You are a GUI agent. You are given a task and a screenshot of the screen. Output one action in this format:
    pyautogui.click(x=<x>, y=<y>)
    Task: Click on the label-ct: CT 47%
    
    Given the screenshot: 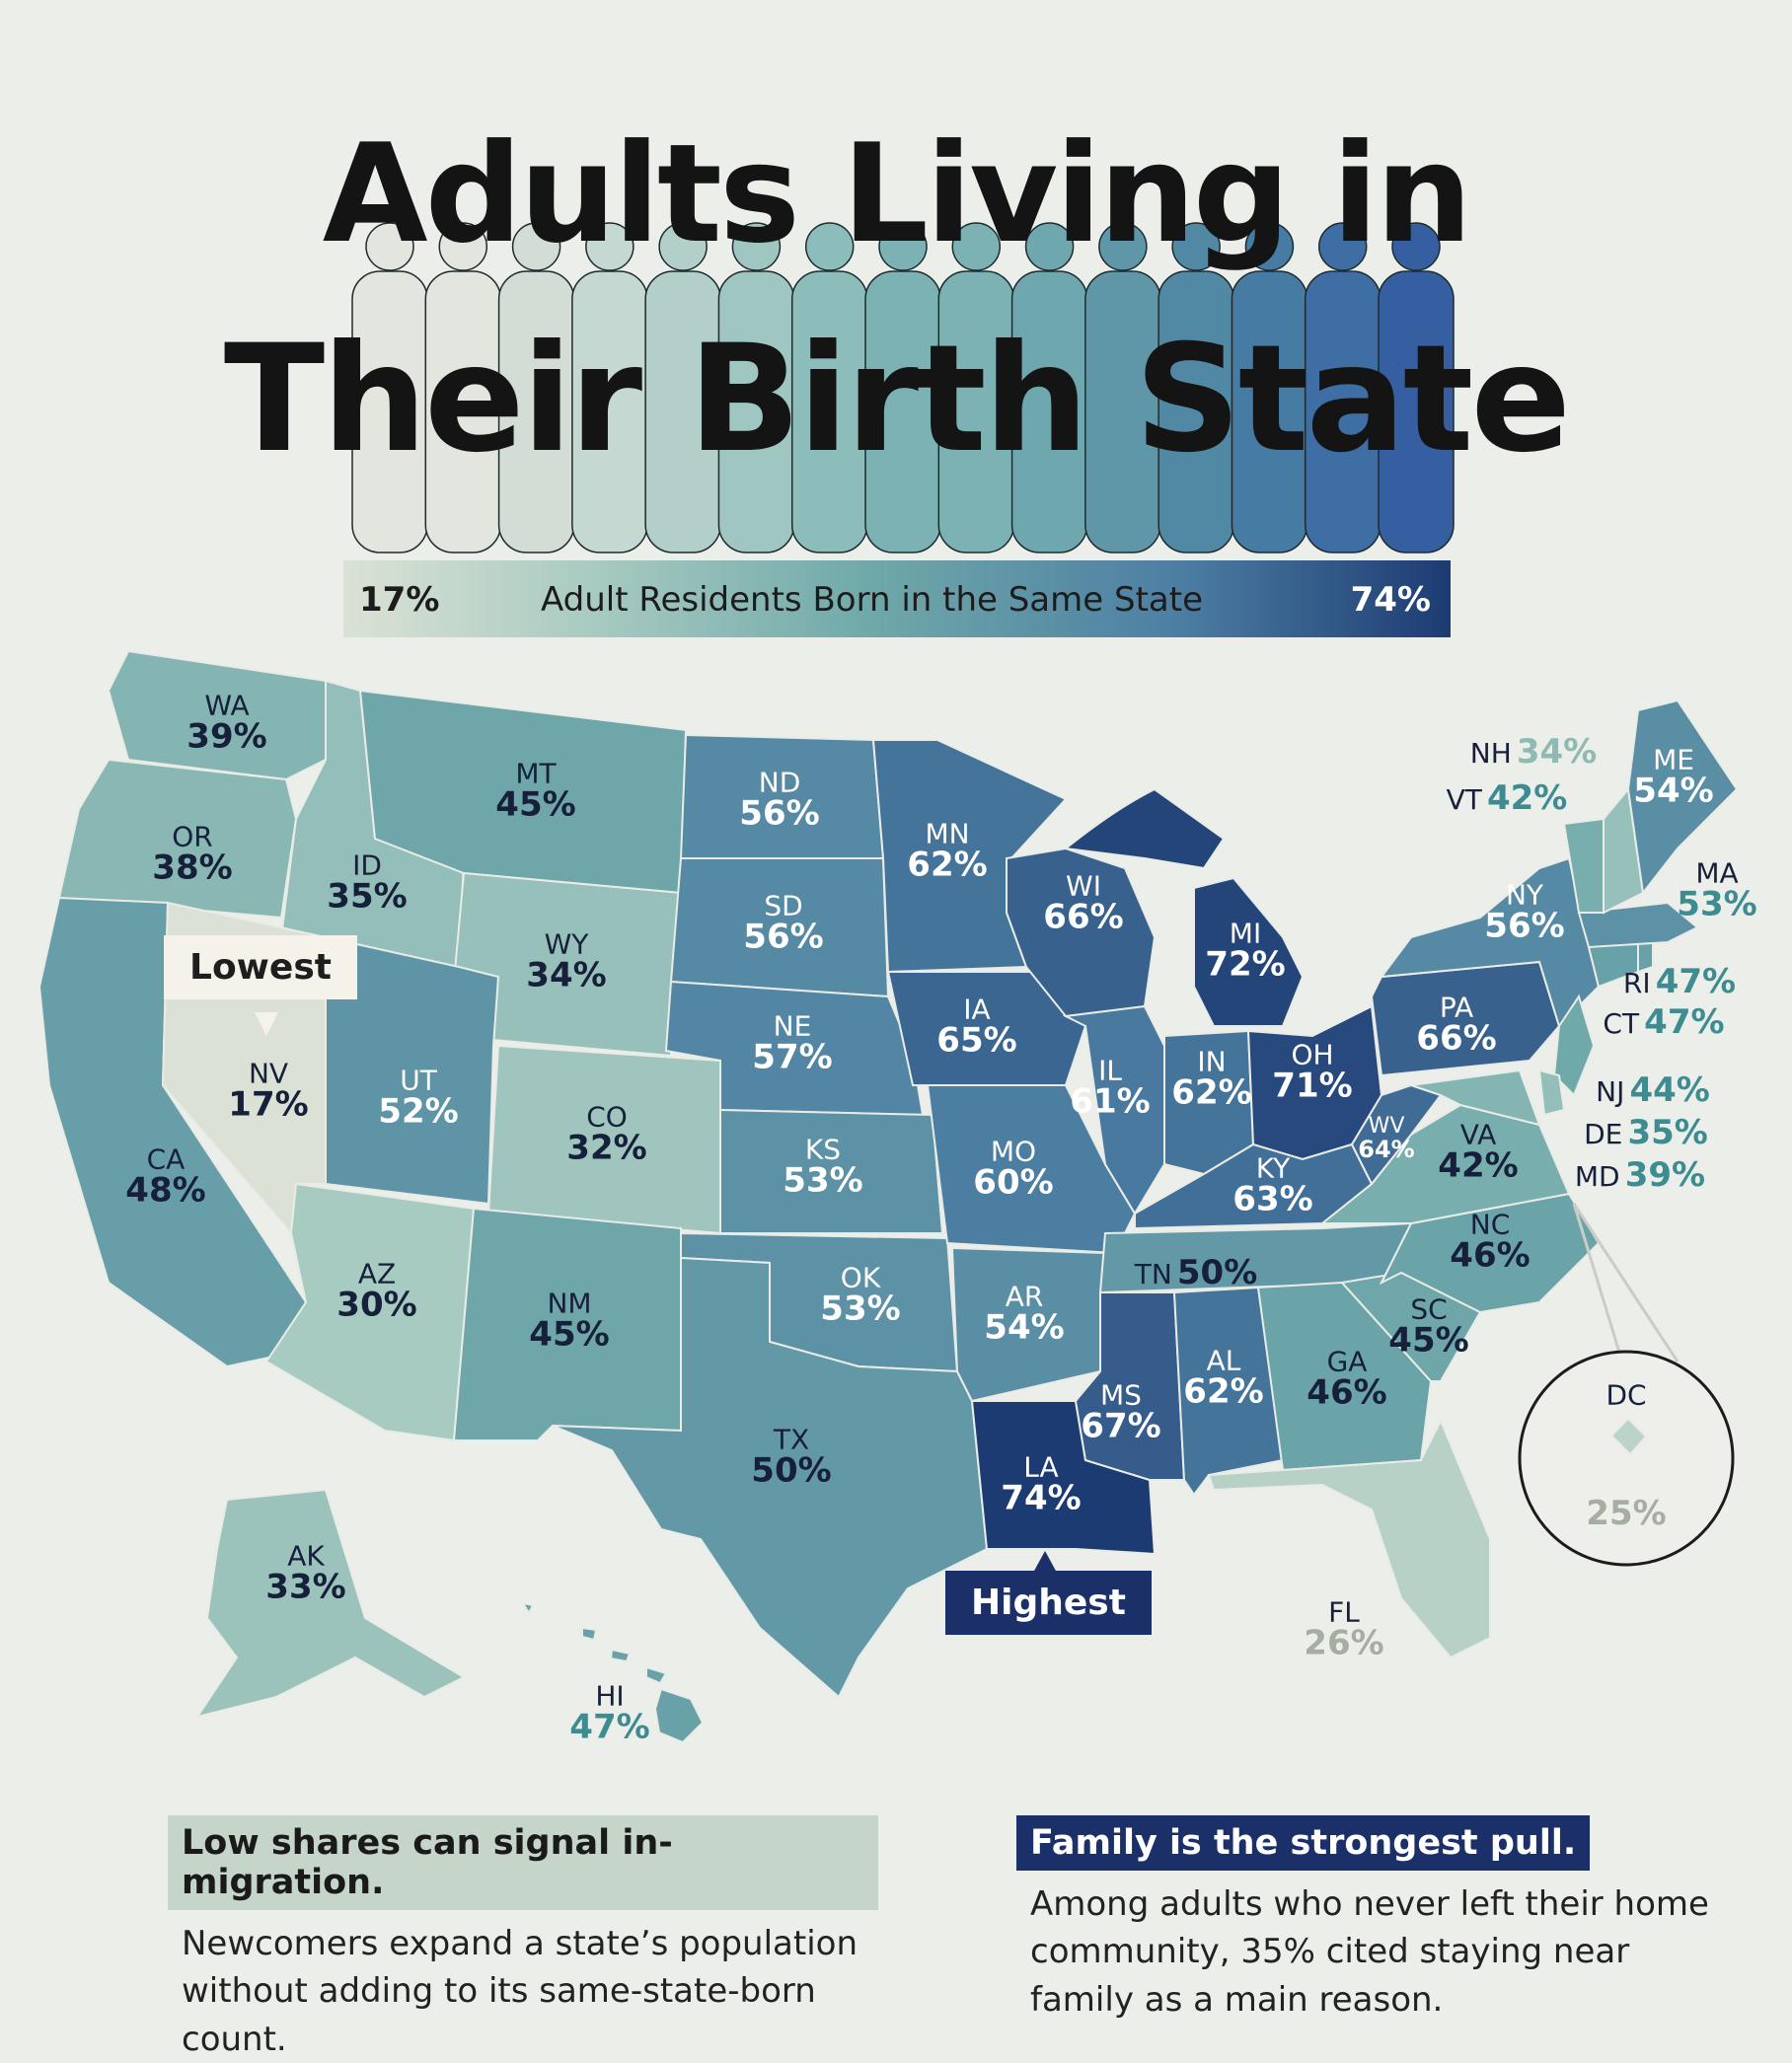 What is the action you would take?
    pyautogui.click(x=1664, y=1022)
    